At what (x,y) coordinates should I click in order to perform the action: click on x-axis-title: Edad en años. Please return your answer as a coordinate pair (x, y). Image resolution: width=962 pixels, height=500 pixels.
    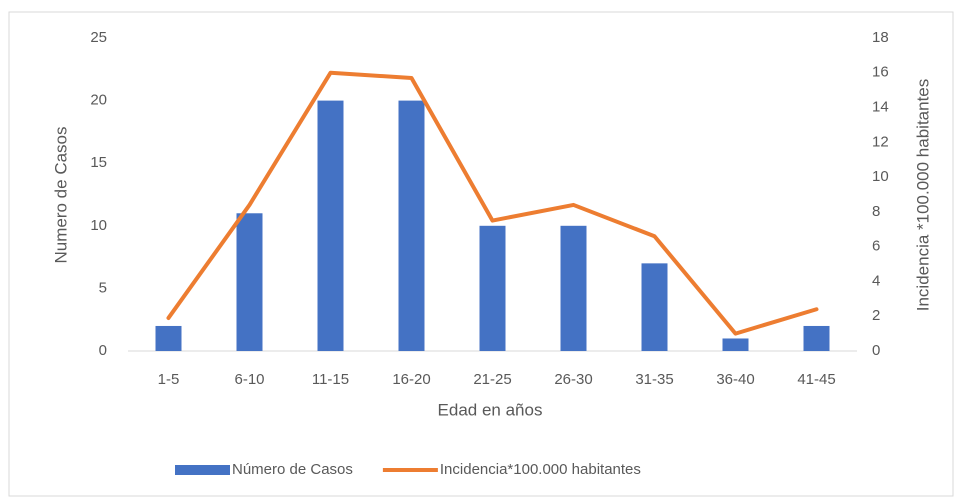
    Looking at the image, I should click on (490, 409).